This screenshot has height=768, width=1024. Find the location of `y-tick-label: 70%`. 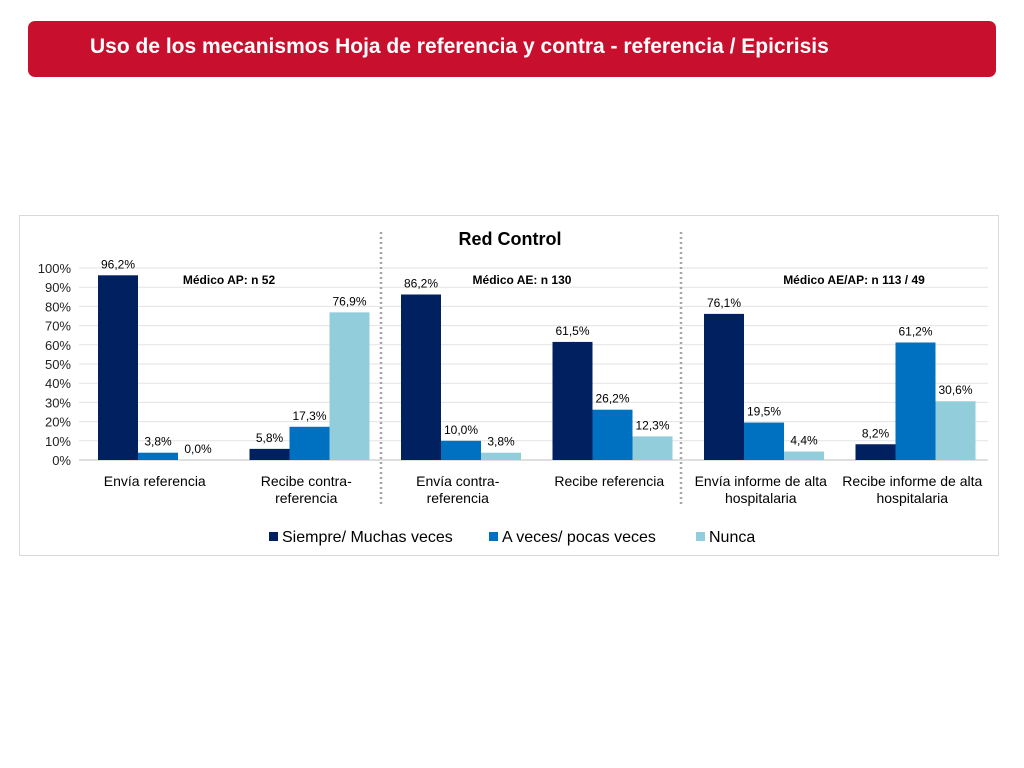

y-tick-label: 70% is located at coordinates (58, 326).